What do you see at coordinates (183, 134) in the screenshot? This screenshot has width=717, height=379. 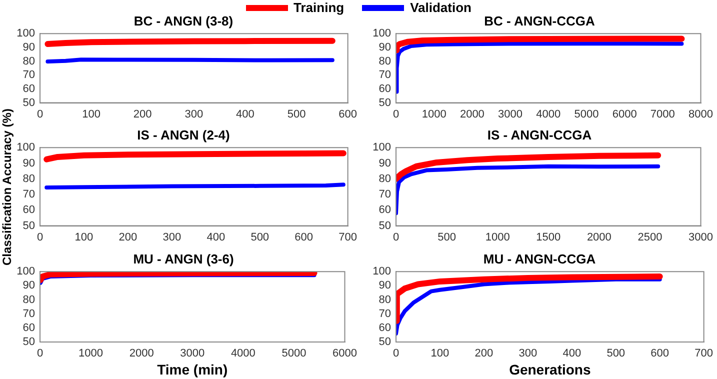 I see `chart-title: IS - ANGN (2-4)` at bounding box center [183, 134].